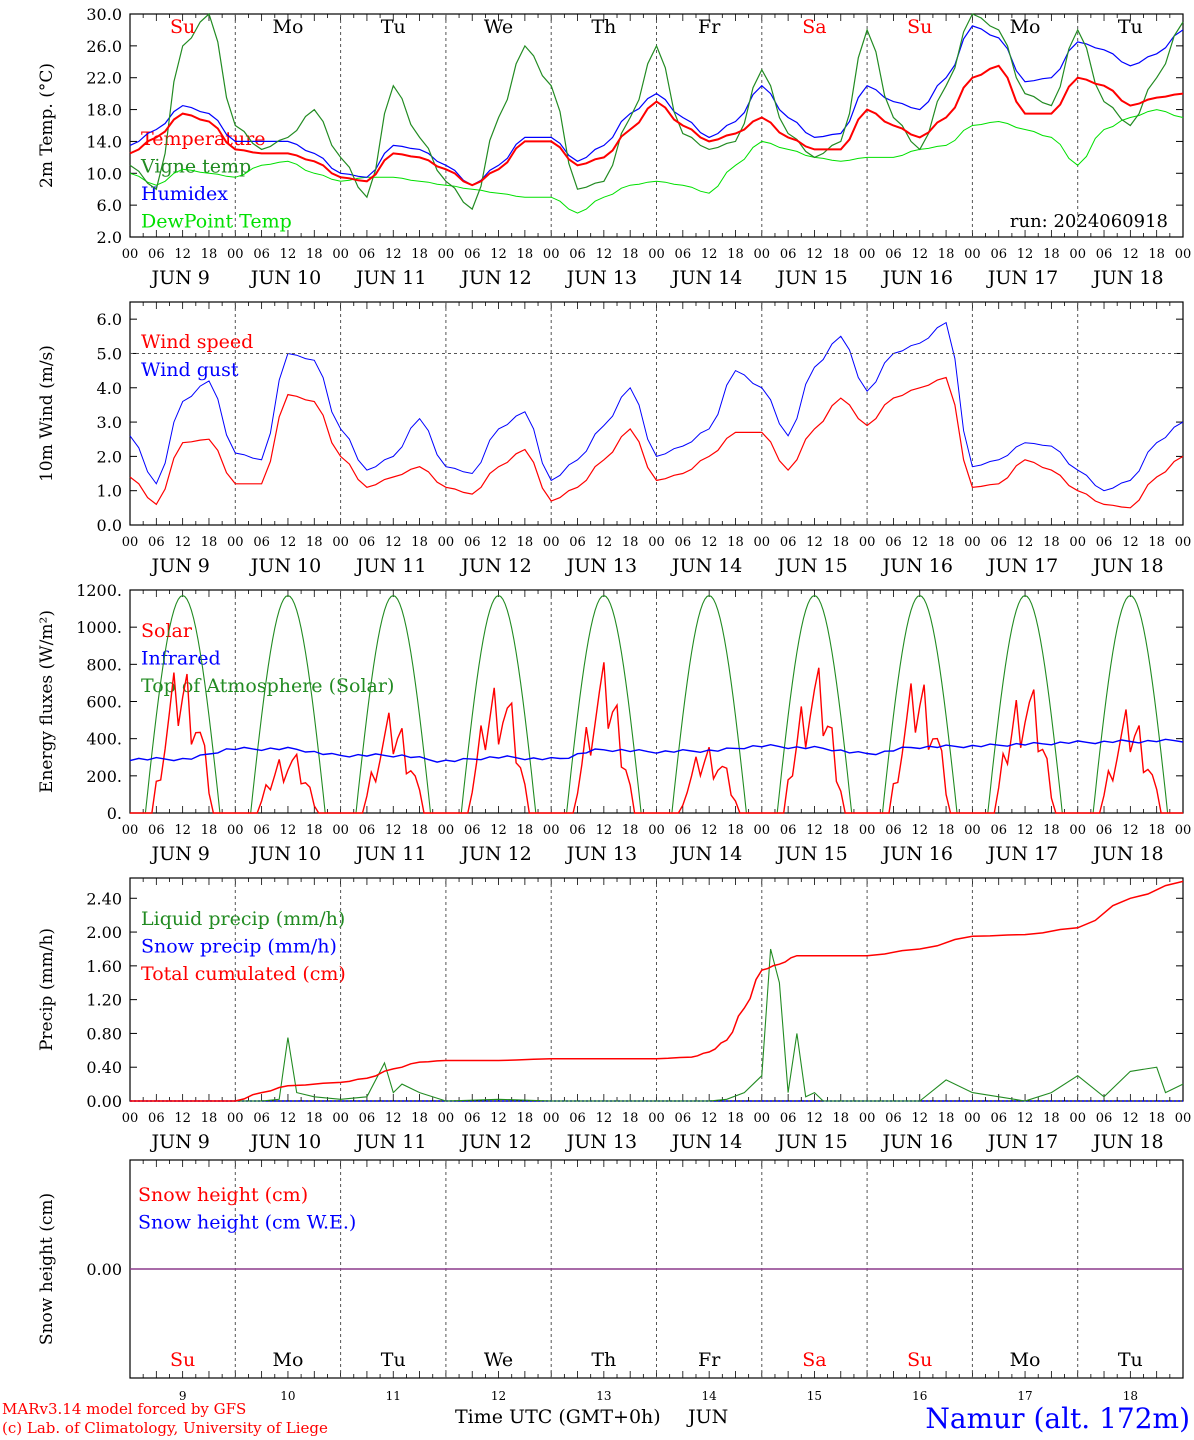 The height and width of the screenshot is (1440, 1194). I want to click on y-tick-label: 1200., so click(99, 590).